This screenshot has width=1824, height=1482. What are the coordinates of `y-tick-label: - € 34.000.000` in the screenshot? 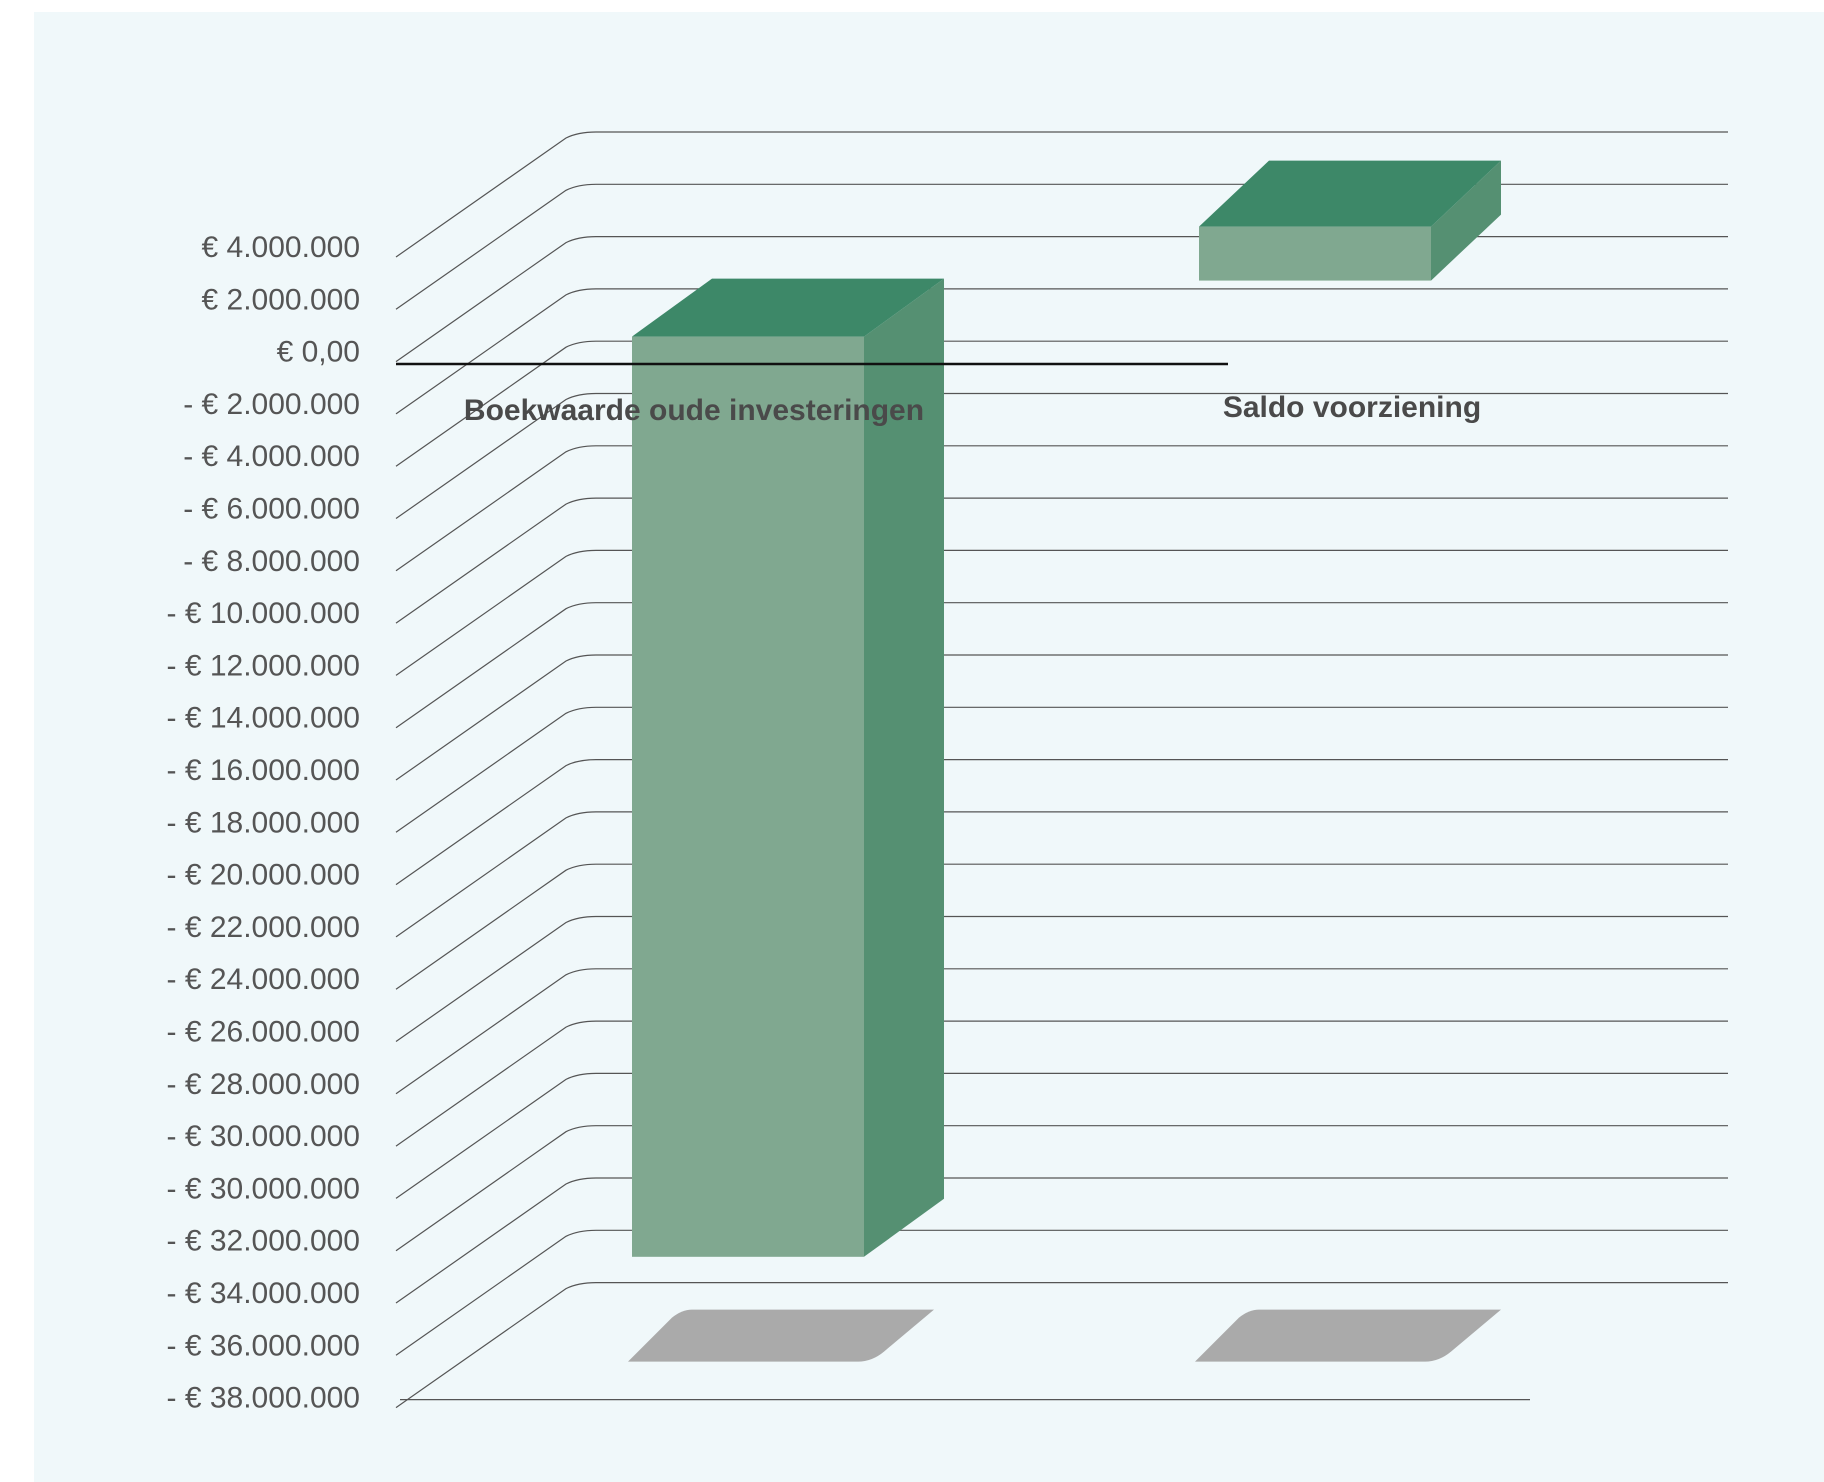 It's located at (264, 1293).